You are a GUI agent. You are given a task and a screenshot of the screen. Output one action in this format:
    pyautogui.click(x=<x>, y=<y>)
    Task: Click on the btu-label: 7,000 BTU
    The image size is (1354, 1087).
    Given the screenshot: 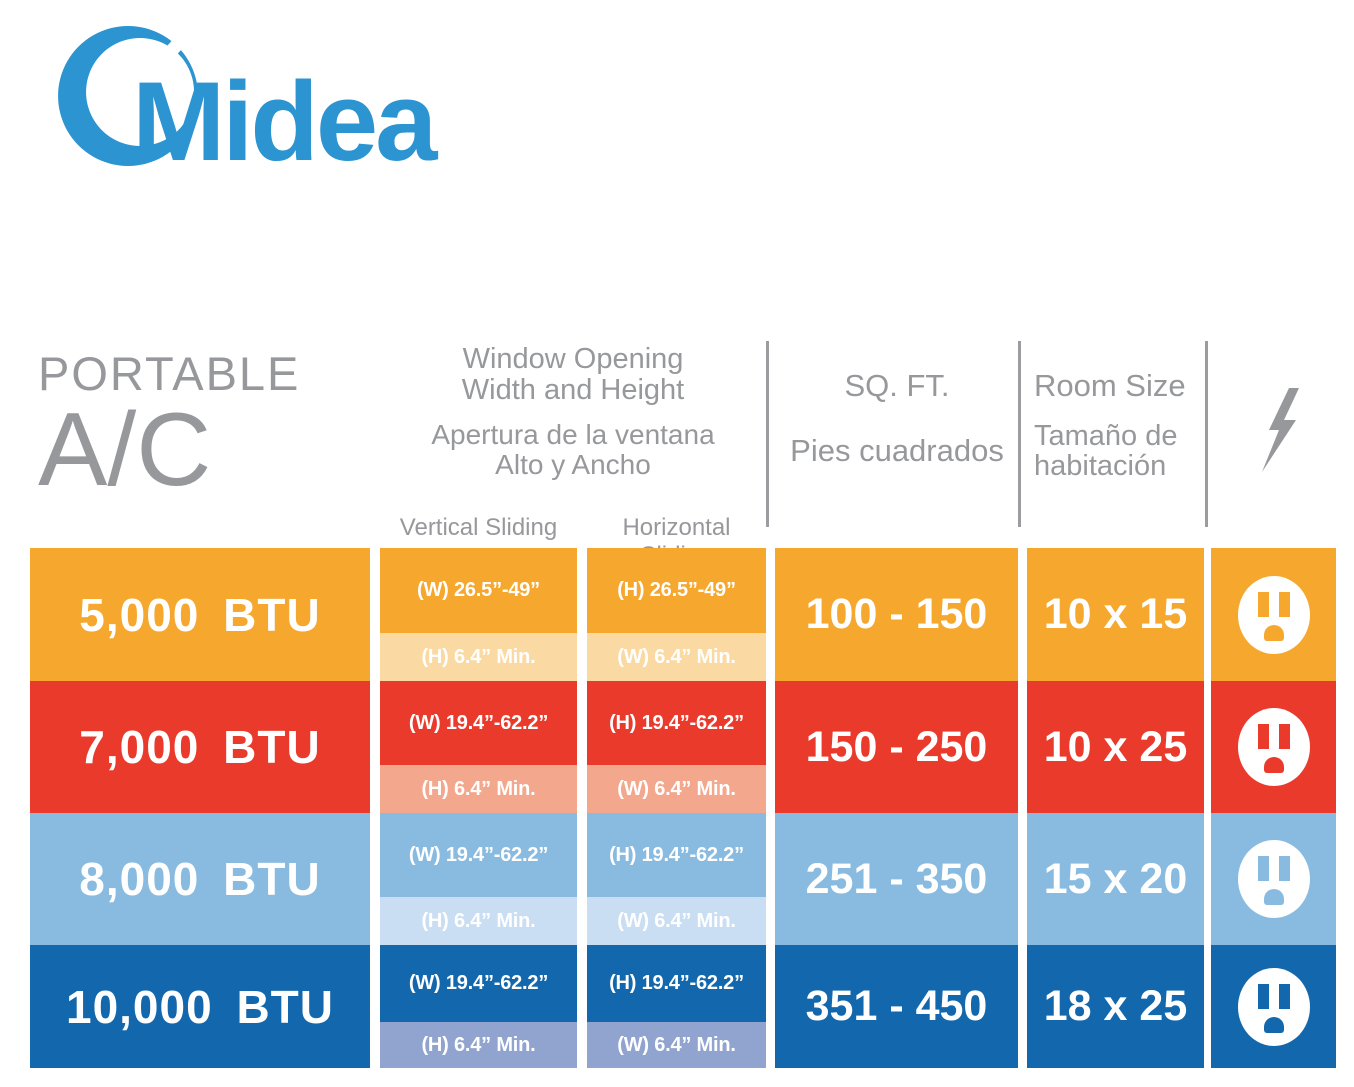 What is the action you would take?
    pyautogui.click(x=200, y=747)
    